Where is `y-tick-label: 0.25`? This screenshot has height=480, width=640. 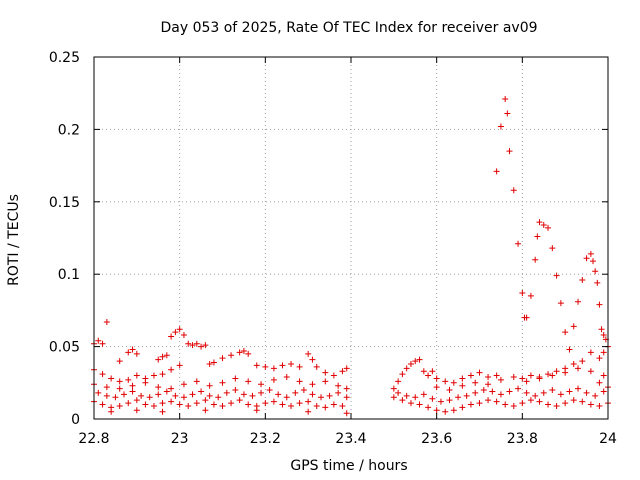 y-tick-label: 0.25 is located at coordinates (64, 58).